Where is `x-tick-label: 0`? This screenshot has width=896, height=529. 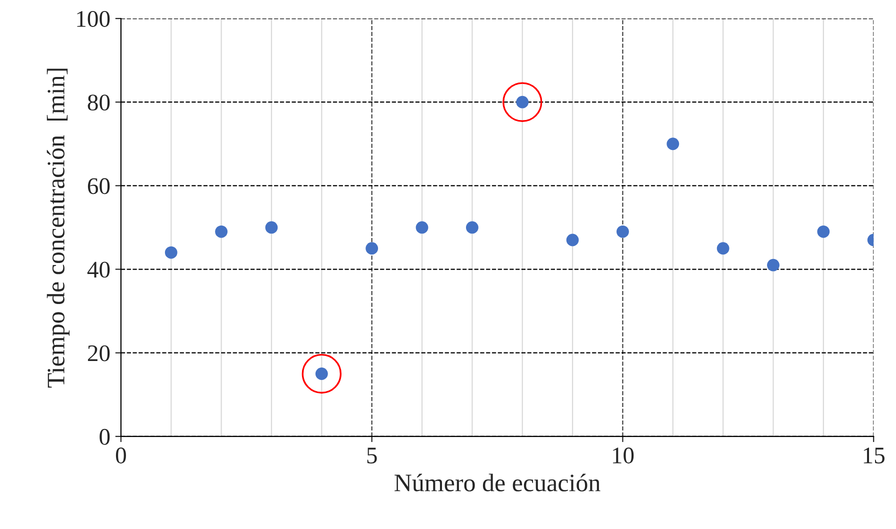 x-tick-label: 0 is located at coordinates (121, 456).